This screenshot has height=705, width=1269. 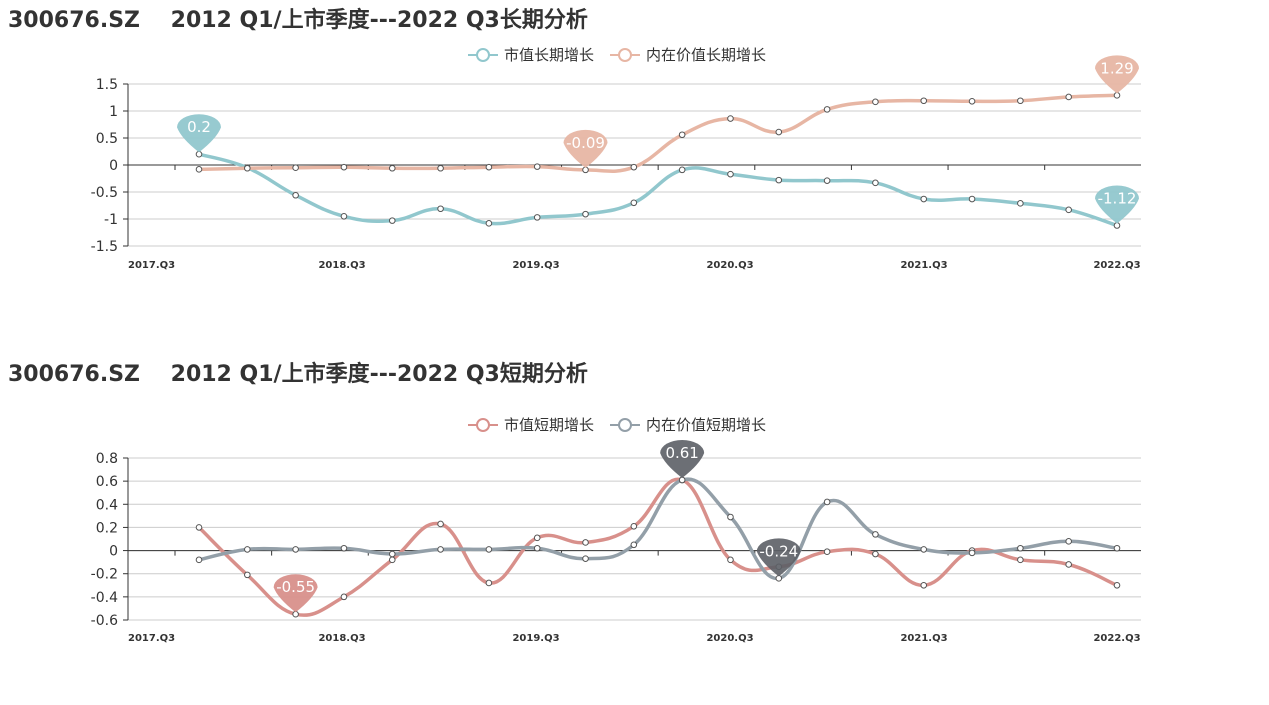 I want to click on callout-label: 1.29, so click(x=1116, y=68).